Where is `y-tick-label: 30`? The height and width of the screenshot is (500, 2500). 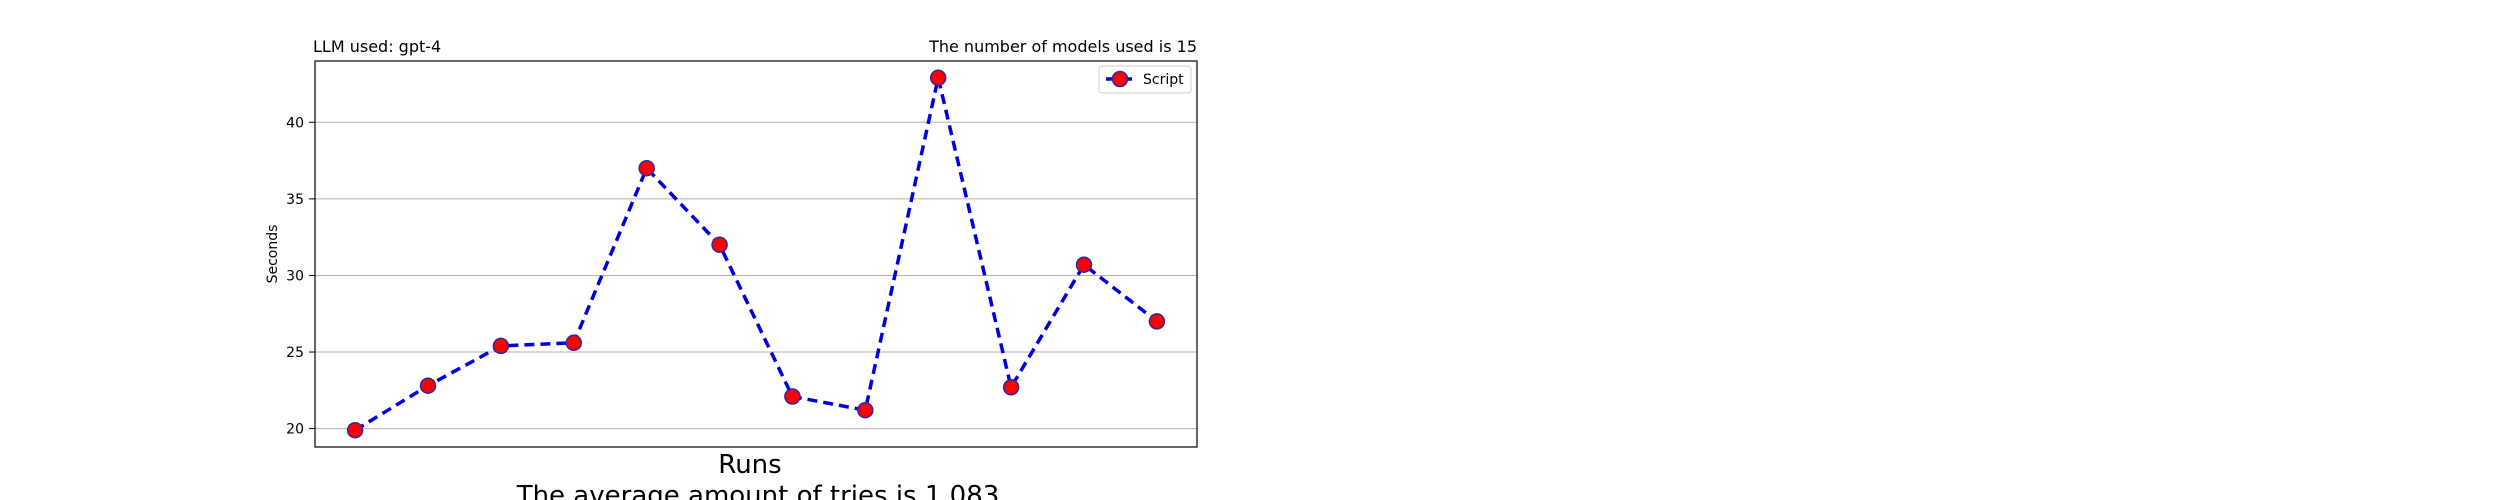
y-tick-label: 30 is located at coordinates (295, 276).